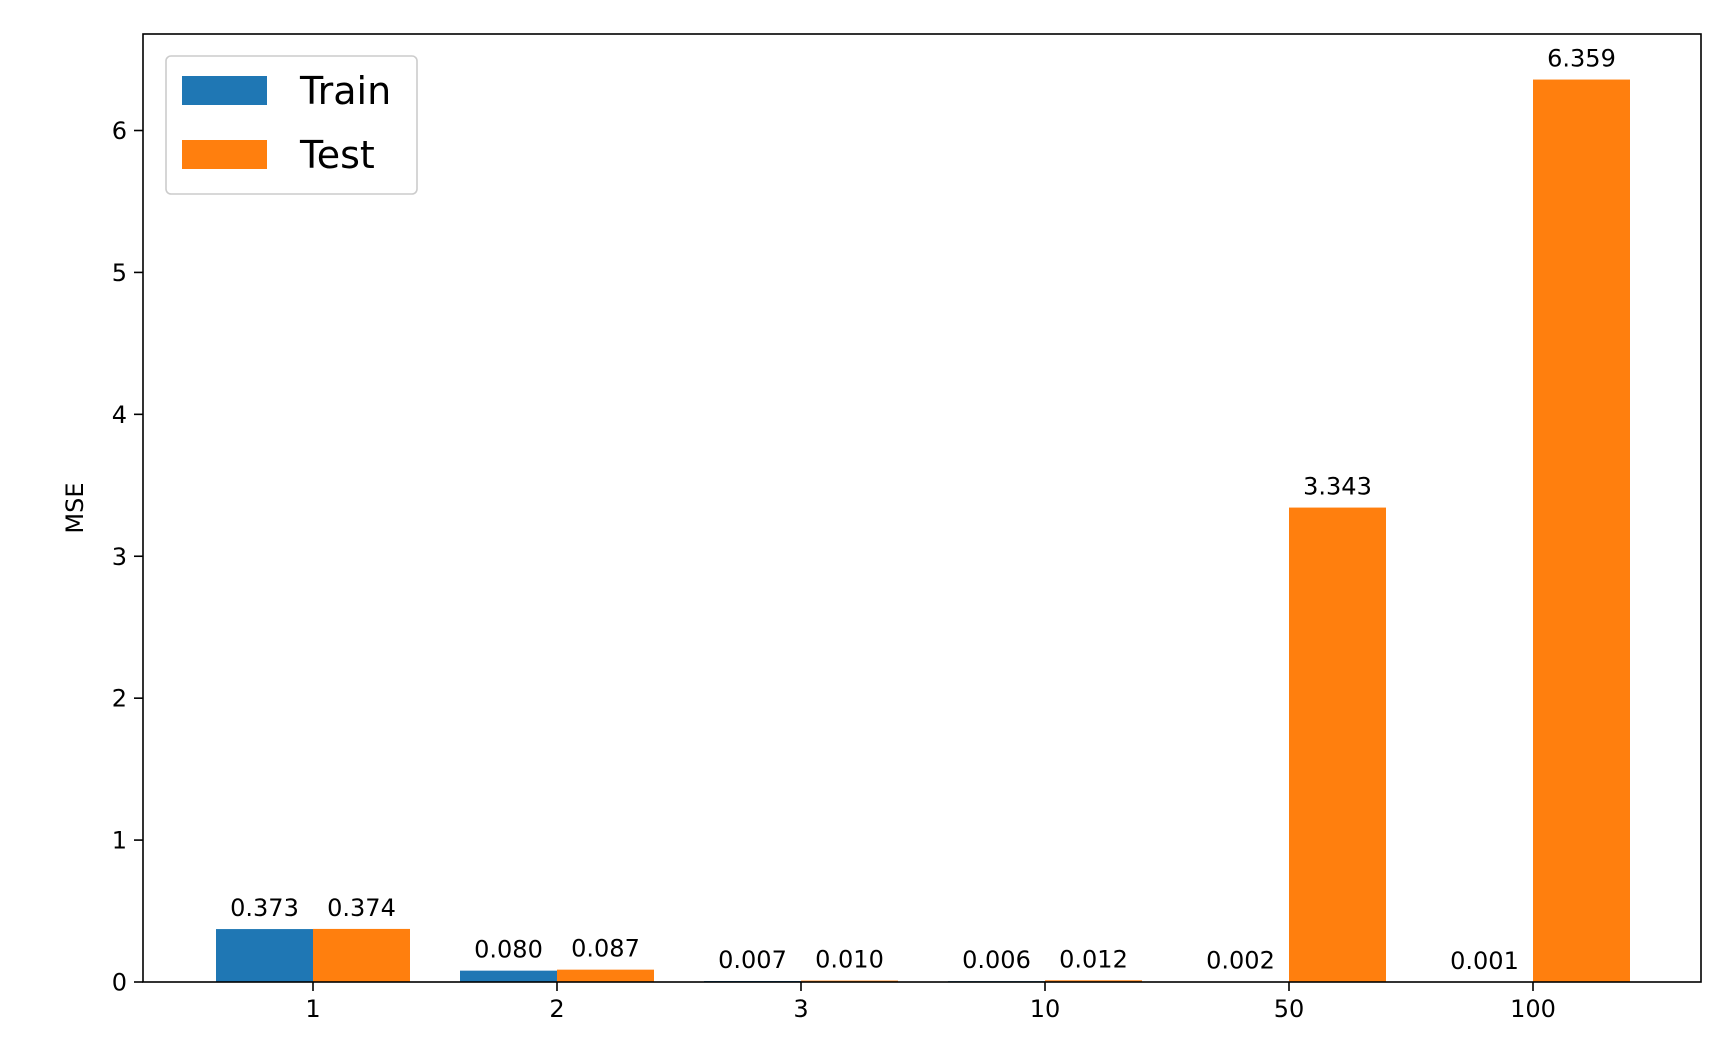  I want to click on y-tick-label-3: 3, so click(119, 557).